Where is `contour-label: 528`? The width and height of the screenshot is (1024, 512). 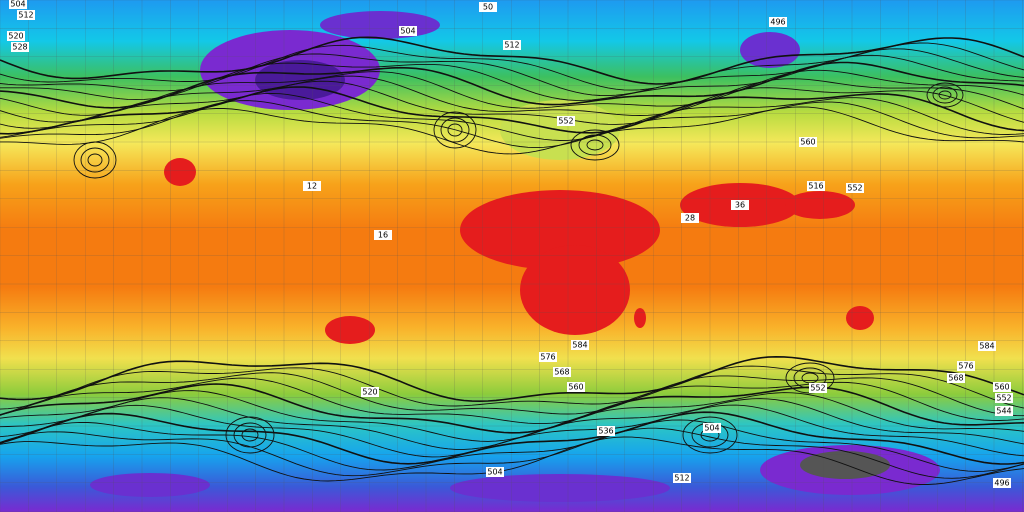 contour-label: 528 is located at coordinates (19, 47).